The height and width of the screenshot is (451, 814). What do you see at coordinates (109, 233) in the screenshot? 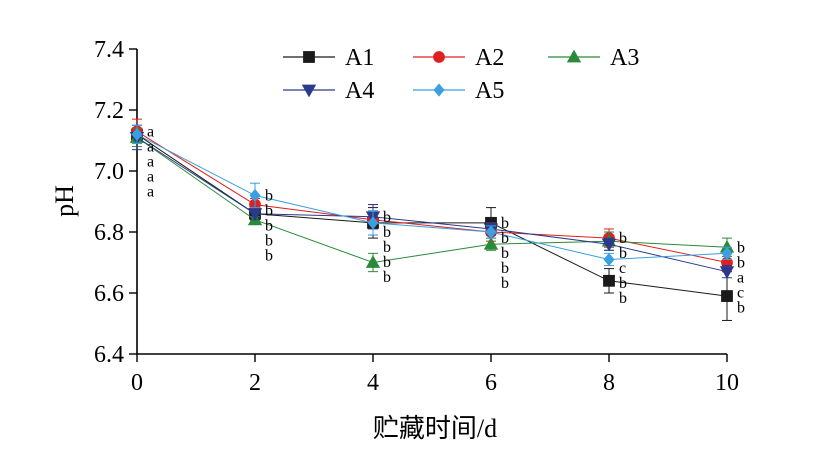
I see `y-tick-label: 6.8` at bounding box center [109, 233].